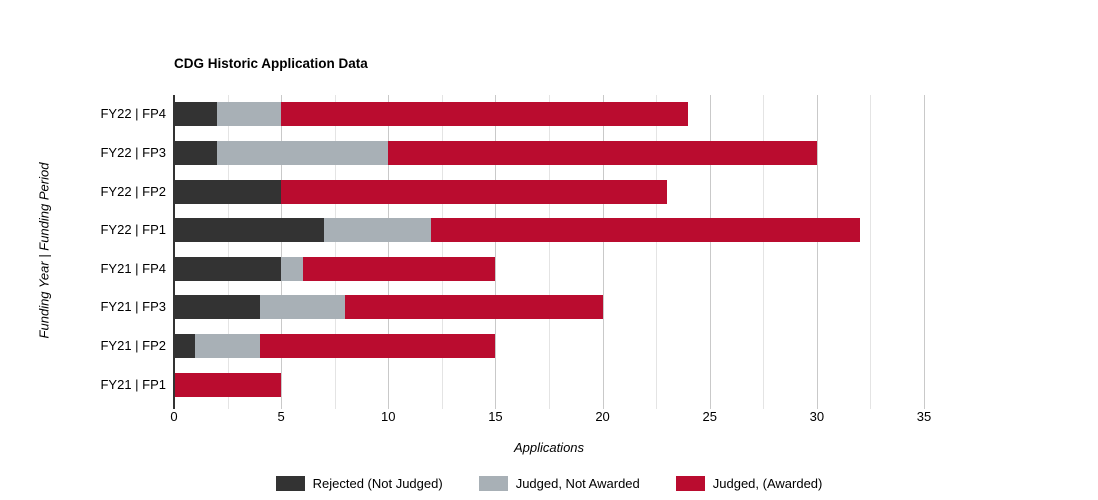 This screenshot has height=500, width=1098. Describe the element at coordinates (174, 416) in the screenshot. I see `x-tick-label: 0` at that location.